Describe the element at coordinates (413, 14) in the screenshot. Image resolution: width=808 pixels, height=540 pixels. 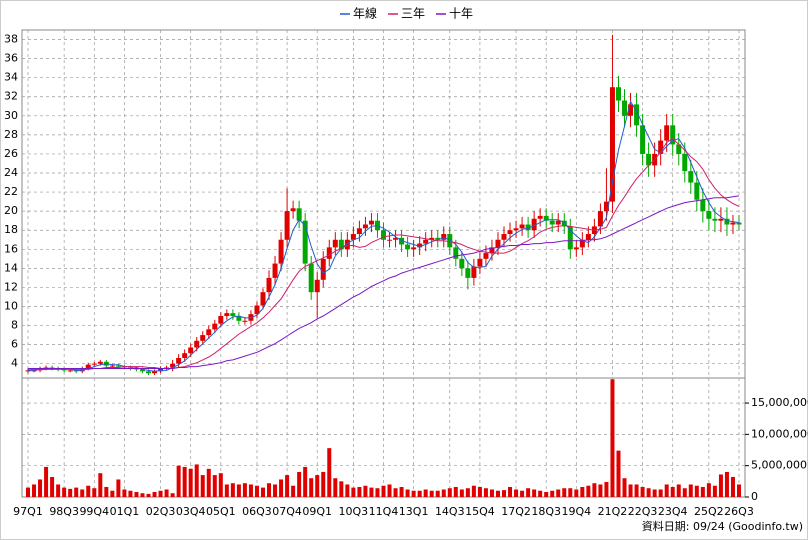
I see `legend-label: 三年` at that location.